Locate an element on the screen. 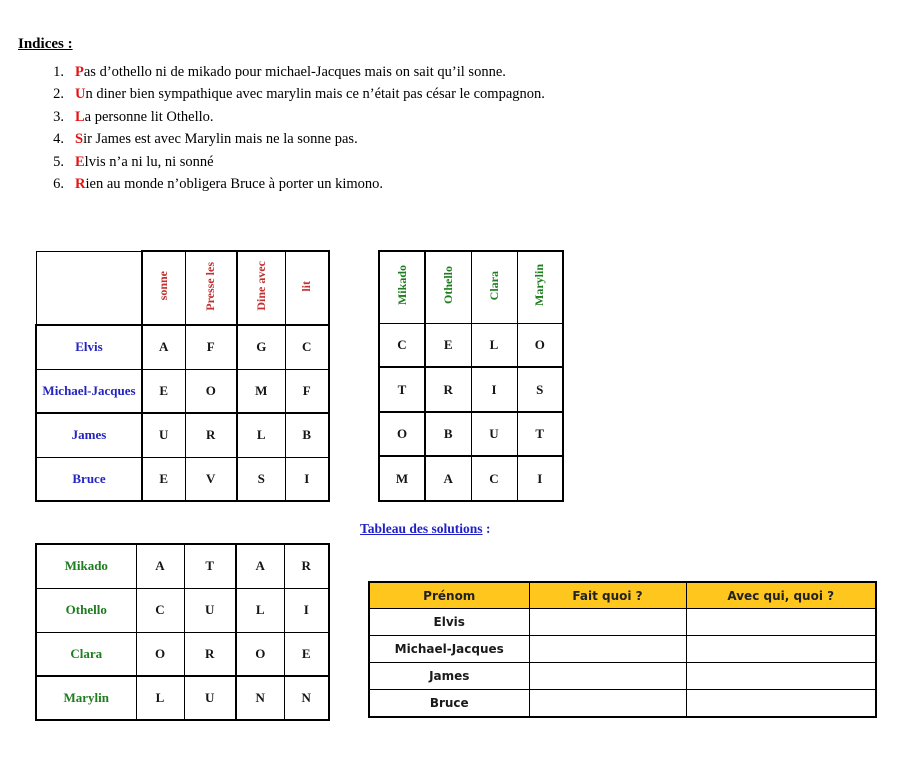  solutions-name-bruce: Bruce is located at coordinates (449, 703).